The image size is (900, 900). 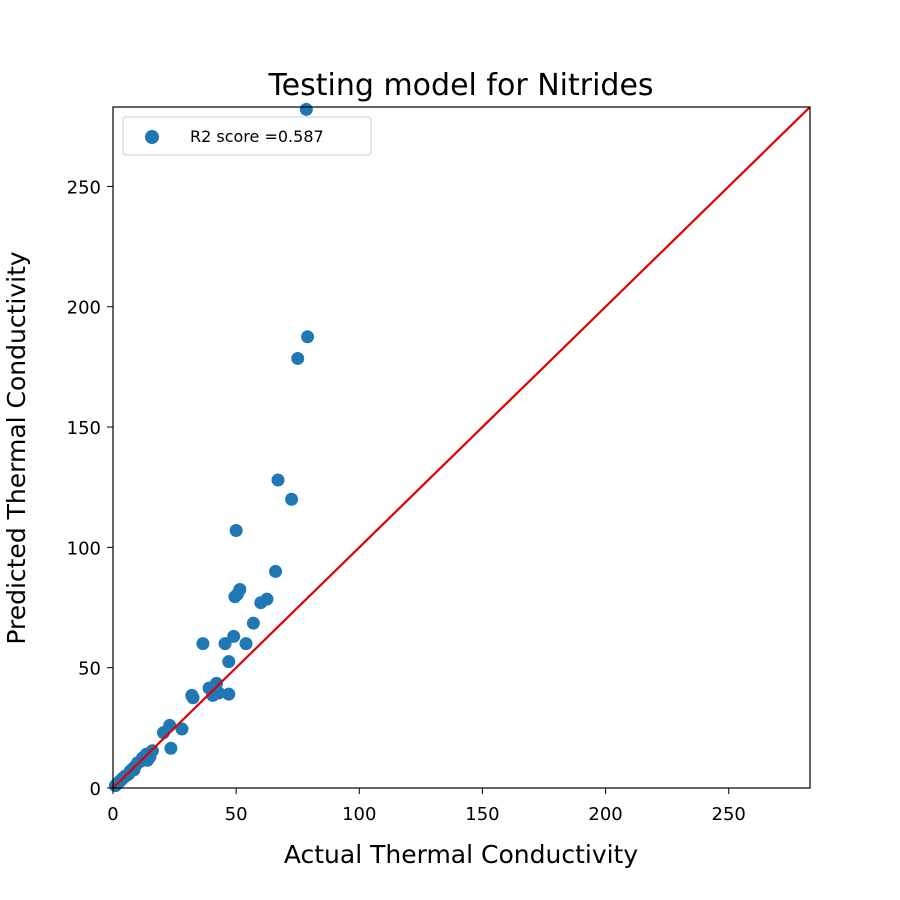 What do you see at coordinates (84, 187) in the screenshot?
I see `y-tick-label: 250` at bounding box center [84, 187].